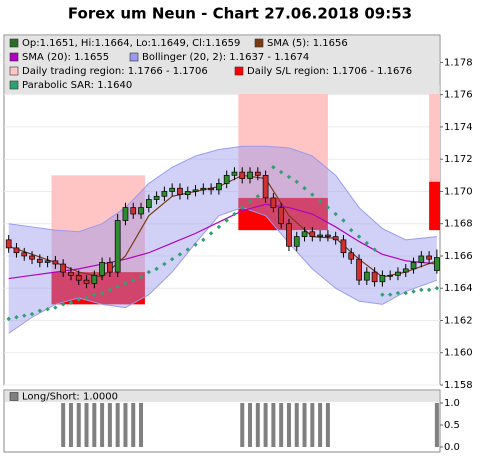 The image size is (480, 457). What do you see at coordinates (452, 447) in the screenshot?
I see `panel-y-tick-label: 0.0` at bounding box center [452, 447].